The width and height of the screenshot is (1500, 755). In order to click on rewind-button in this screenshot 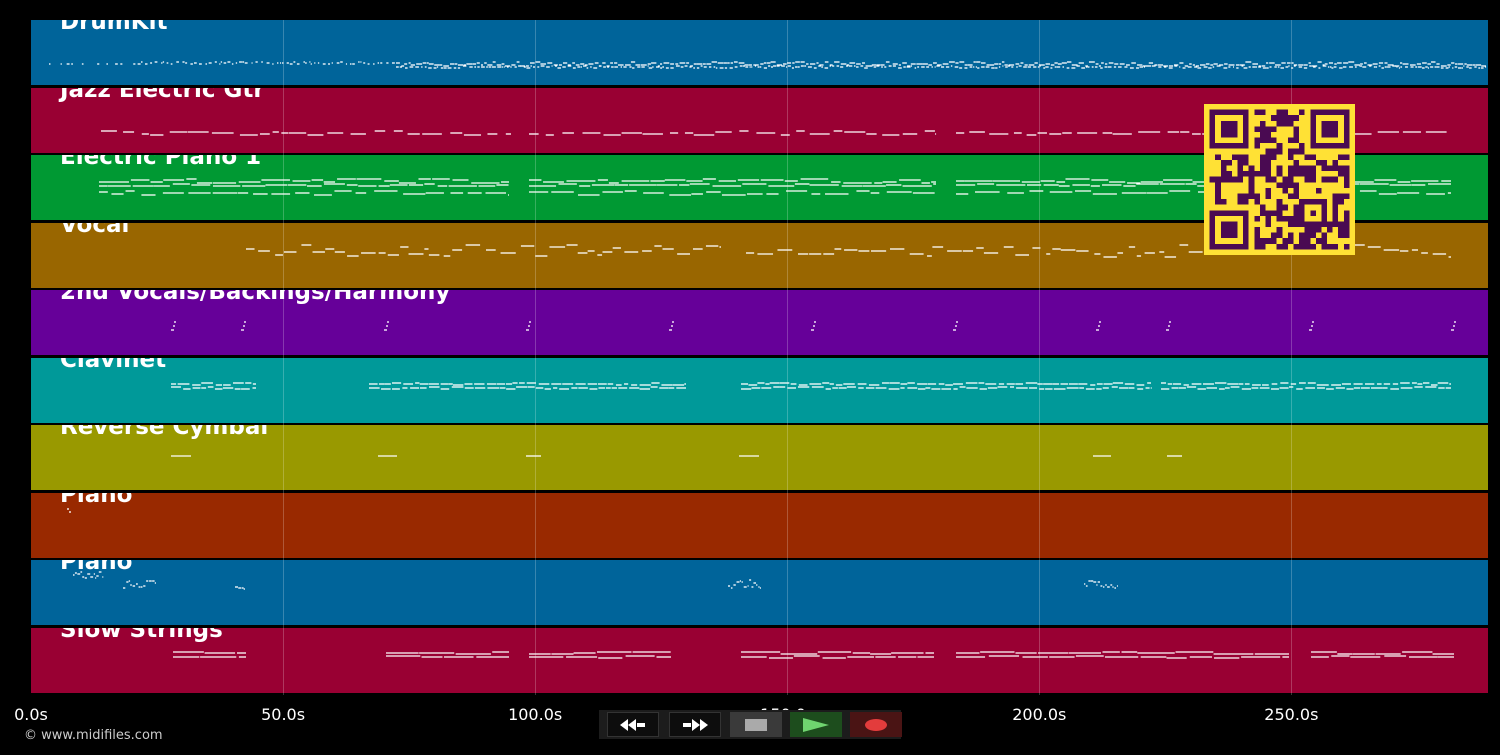, I will do `click(633, 724)`.